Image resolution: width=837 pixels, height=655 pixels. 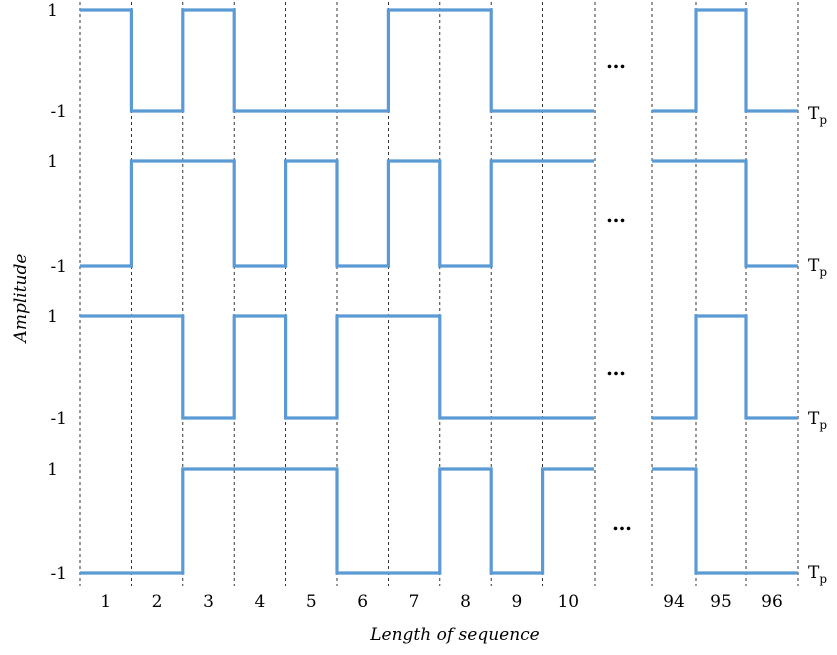 What do you see at coordinates (208, 602) in the screenshot?
I see `x-tick-label: 3` at bounding box center [208, 602].